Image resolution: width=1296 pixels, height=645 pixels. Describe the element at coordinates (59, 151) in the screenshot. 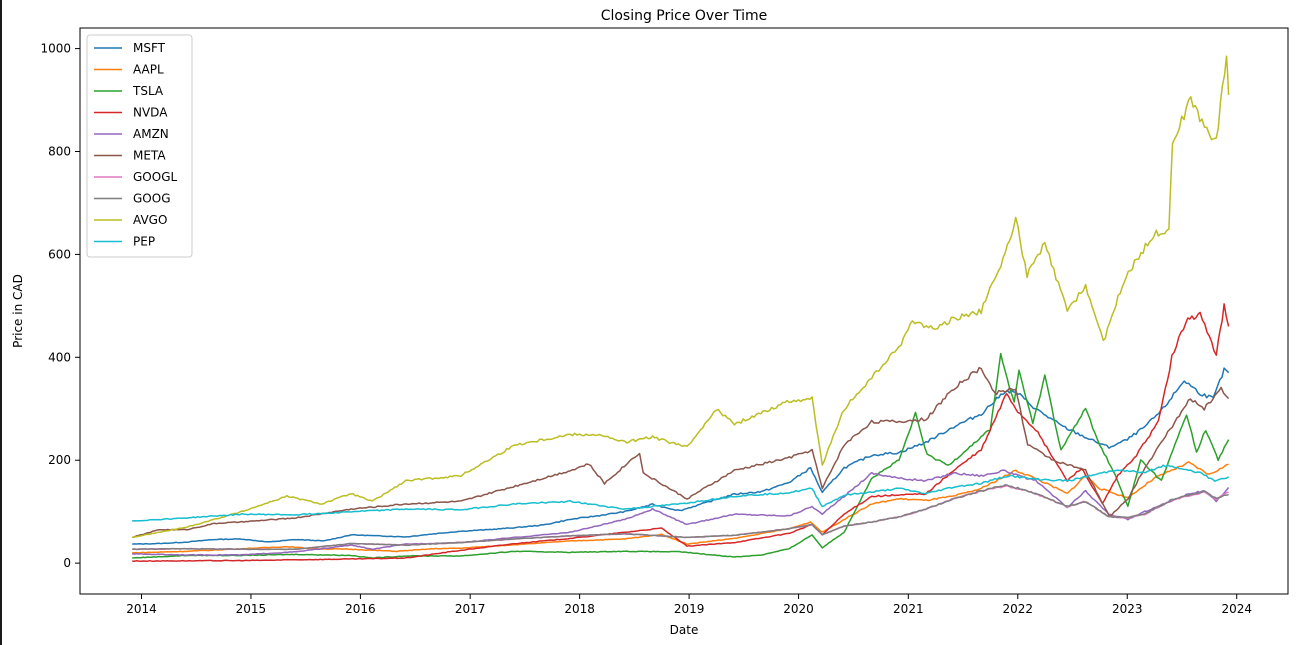

I see `y-tick-label: 800` at that location.